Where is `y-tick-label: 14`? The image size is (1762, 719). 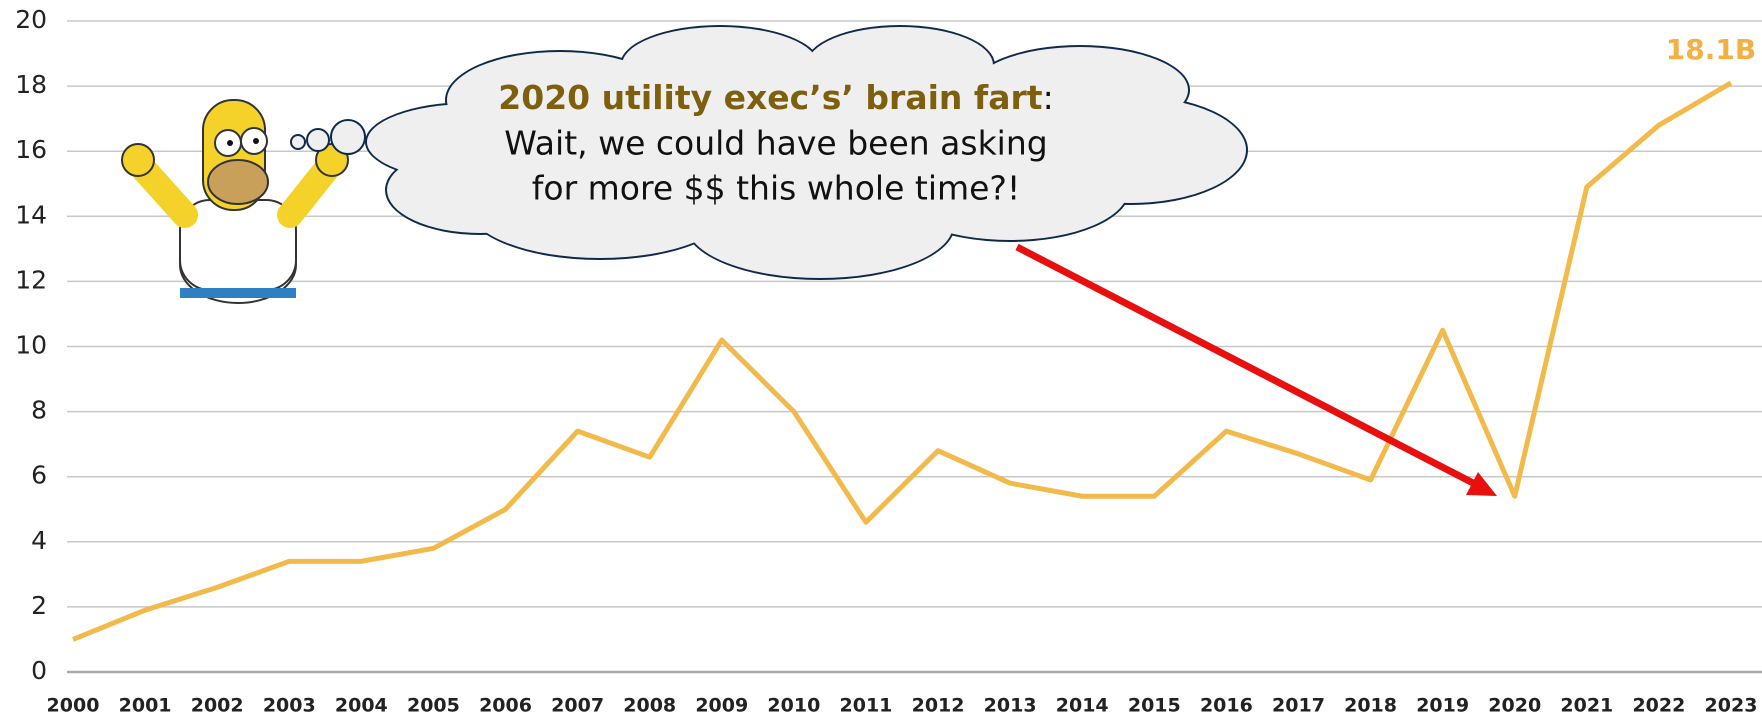 y-tick-label: 14 is located at coordinates (31, 214).